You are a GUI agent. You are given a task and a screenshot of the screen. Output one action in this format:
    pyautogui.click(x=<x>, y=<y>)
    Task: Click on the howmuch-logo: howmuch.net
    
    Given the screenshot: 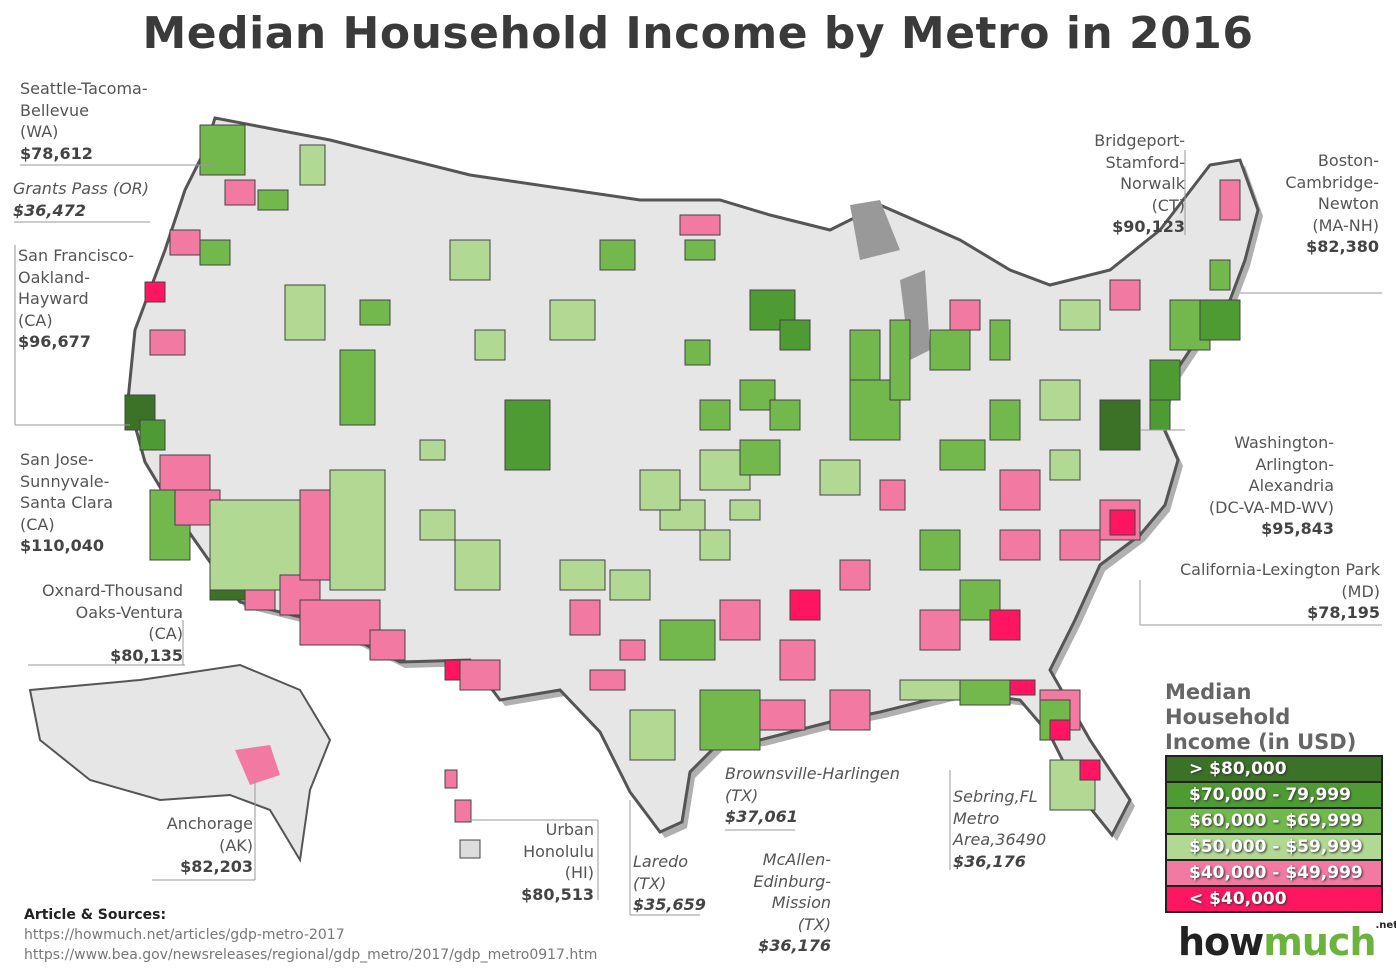 What is the action you would take?
    pyautogui.click(x=1287, y=942)
    